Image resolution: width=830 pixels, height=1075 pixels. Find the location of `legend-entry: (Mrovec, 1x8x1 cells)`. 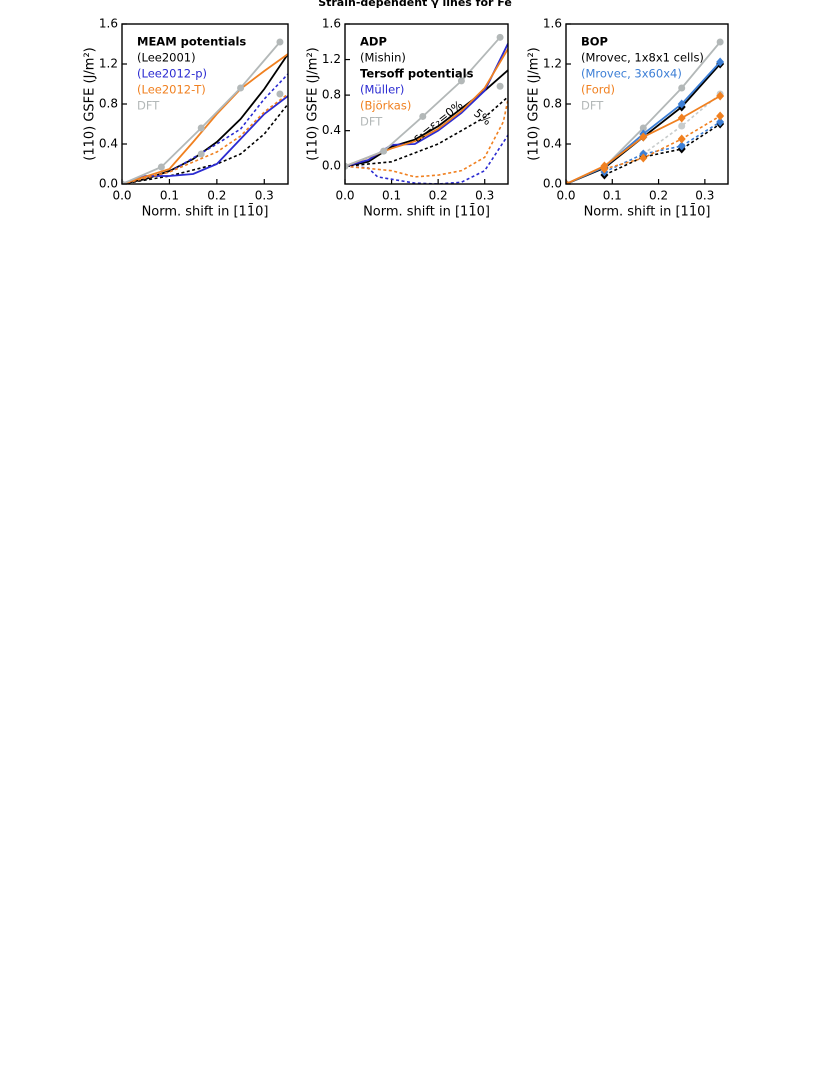

legend-entry: (Mrovec, 1x8x1 cells) is located at coordinates (642, 58).